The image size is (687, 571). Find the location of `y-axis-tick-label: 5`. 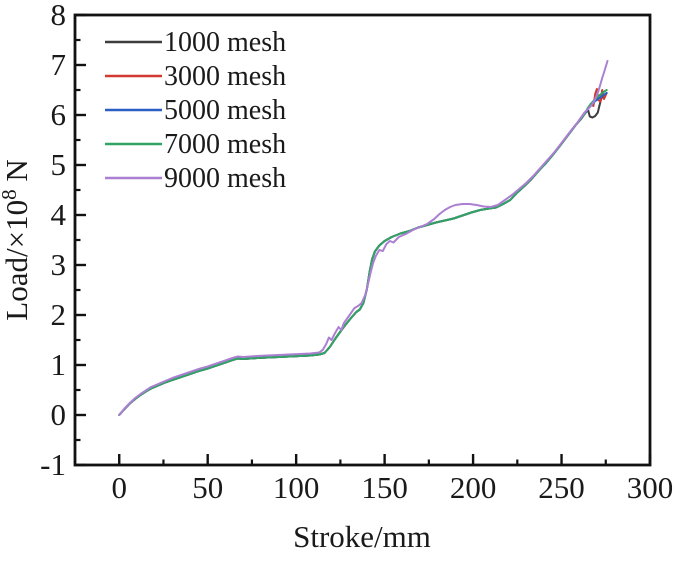

y-axis-tick-label: 5 is located at coordinates (59, 164).